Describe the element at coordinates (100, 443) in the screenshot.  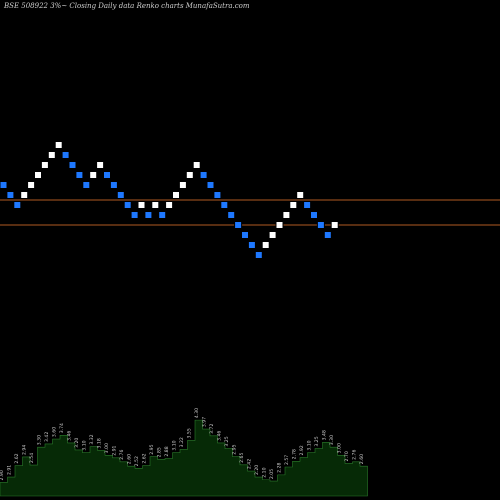
I see `volume-label: 3.18` at that location.